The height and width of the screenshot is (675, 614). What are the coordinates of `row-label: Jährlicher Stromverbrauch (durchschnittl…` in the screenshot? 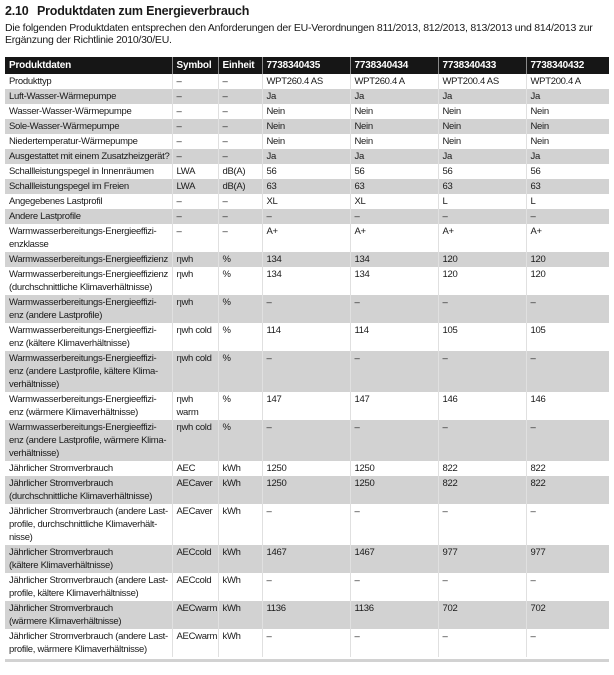 It's located at (88, 490).